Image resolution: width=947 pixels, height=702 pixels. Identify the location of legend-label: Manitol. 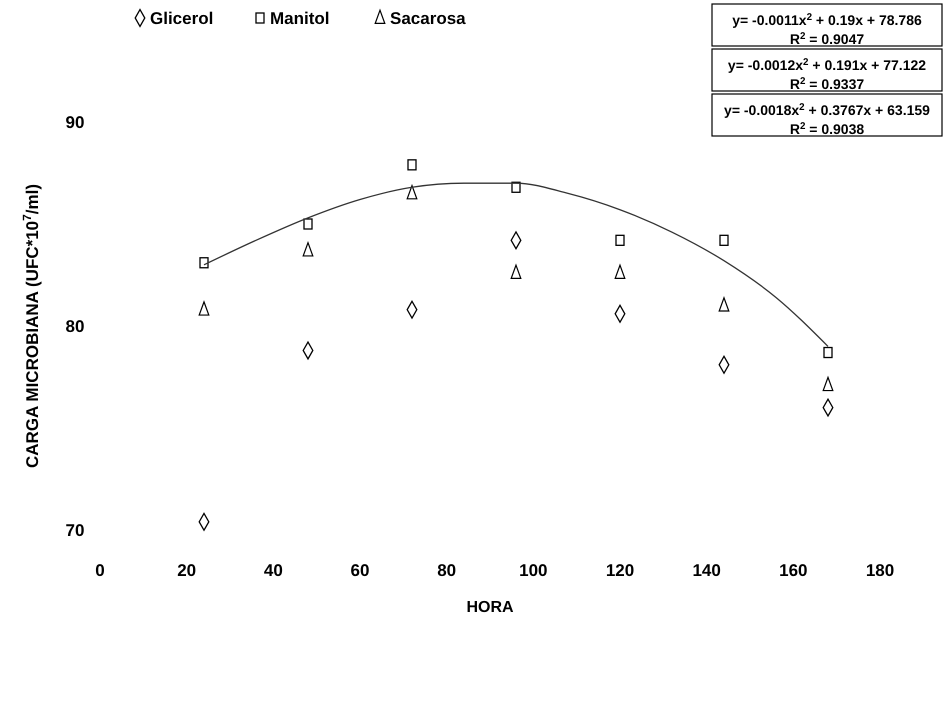
(300, 18).